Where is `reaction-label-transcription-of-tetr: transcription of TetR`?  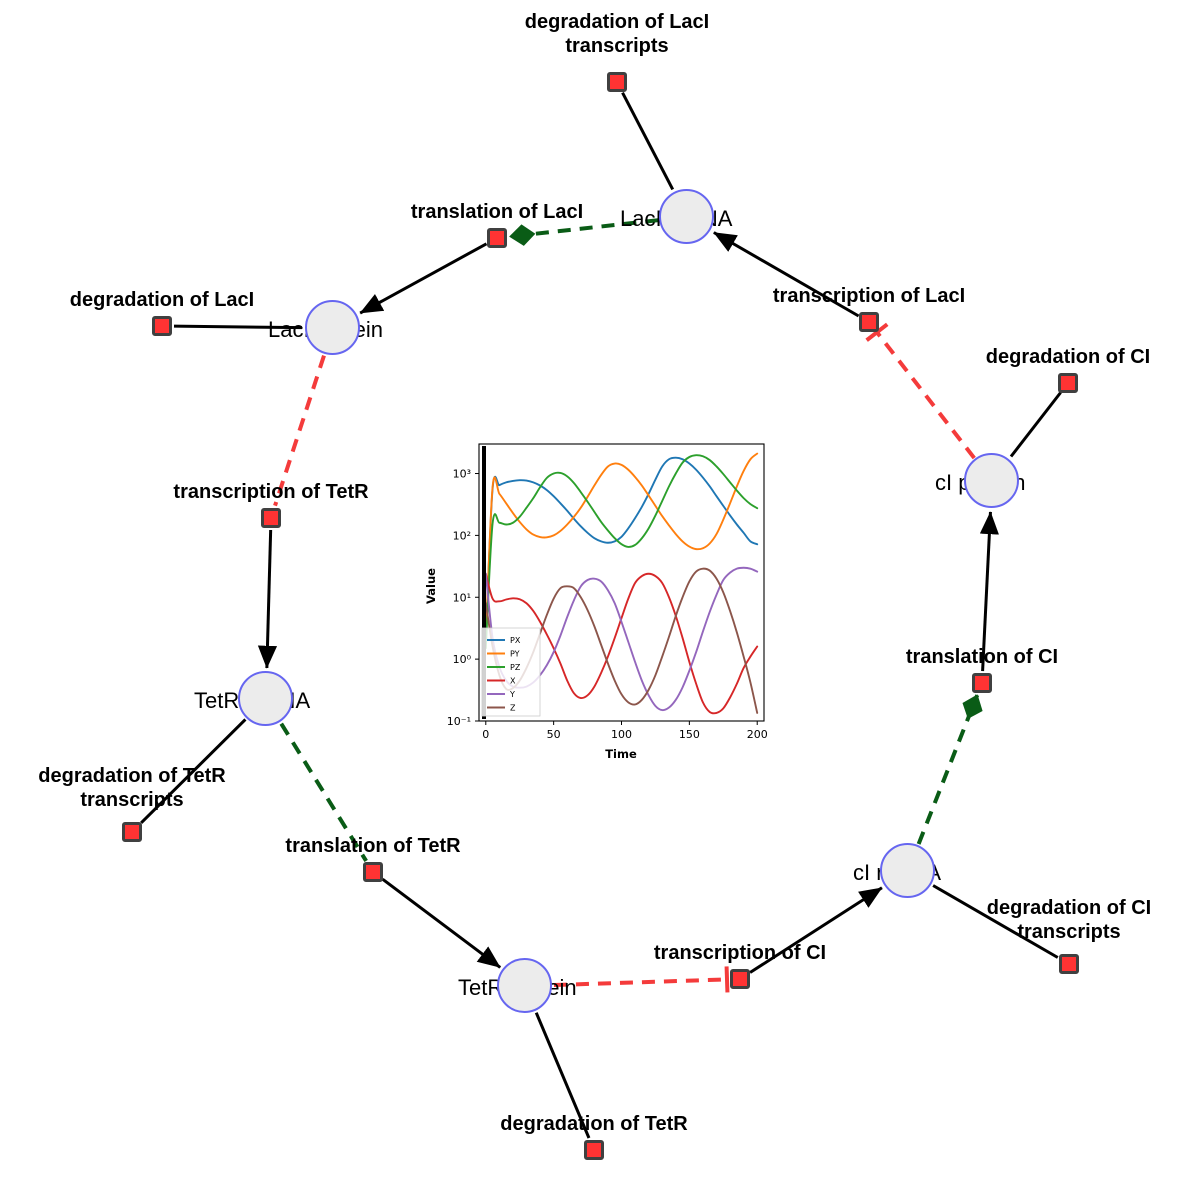 reaction-label-transcription-of-tetr: transcription of TetR is located at coordinates (271, 492).